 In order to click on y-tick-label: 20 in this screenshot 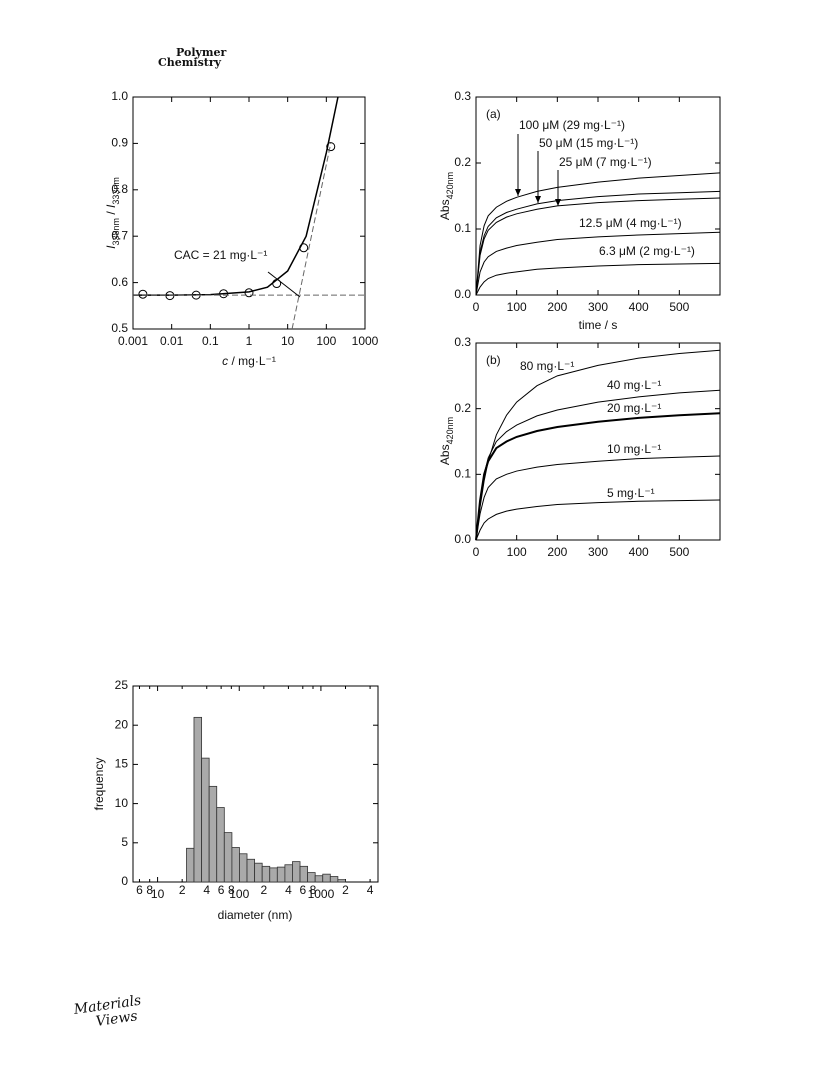, I will do `click(122, 724)`.